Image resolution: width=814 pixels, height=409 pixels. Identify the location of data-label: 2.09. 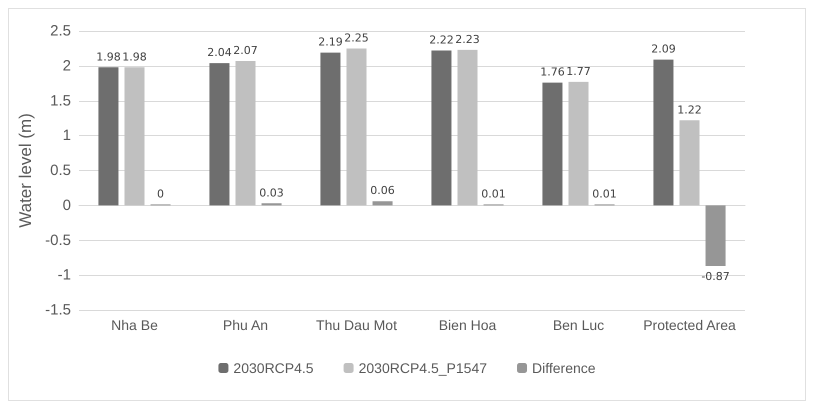
(663, 49).